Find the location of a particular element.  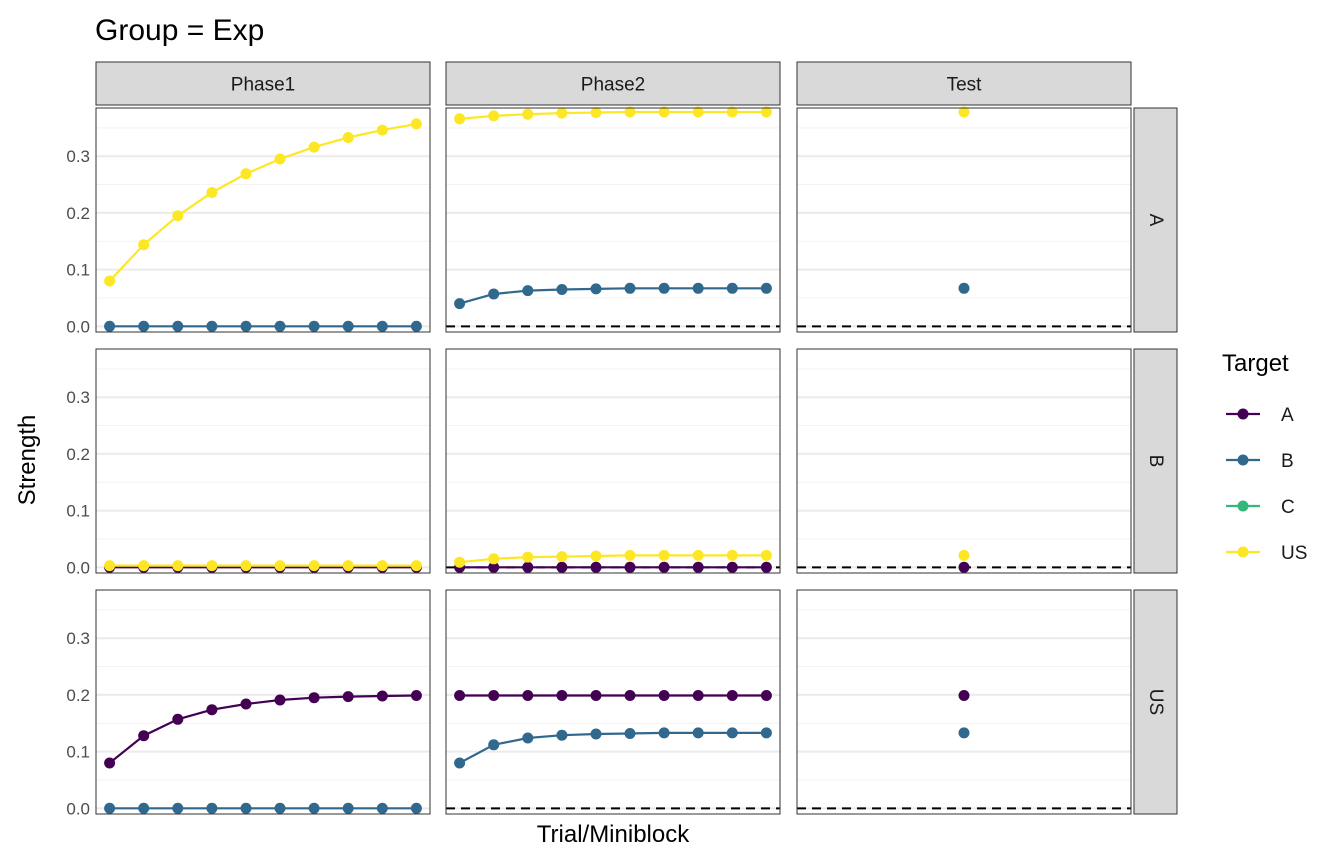

panel-a-test is located at coordinates (964, 219).